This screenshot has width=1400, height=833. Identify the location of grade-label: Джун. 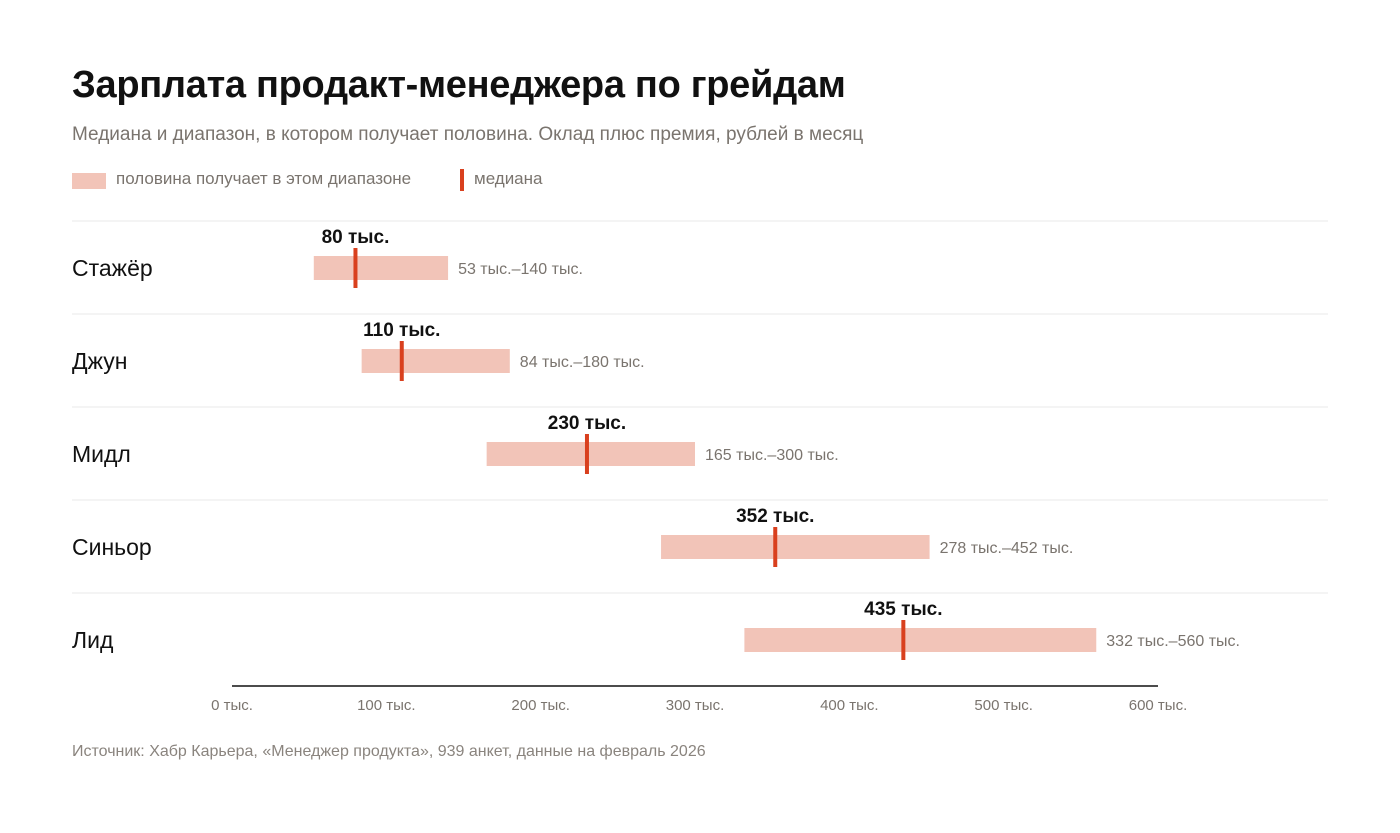
(99, 361).